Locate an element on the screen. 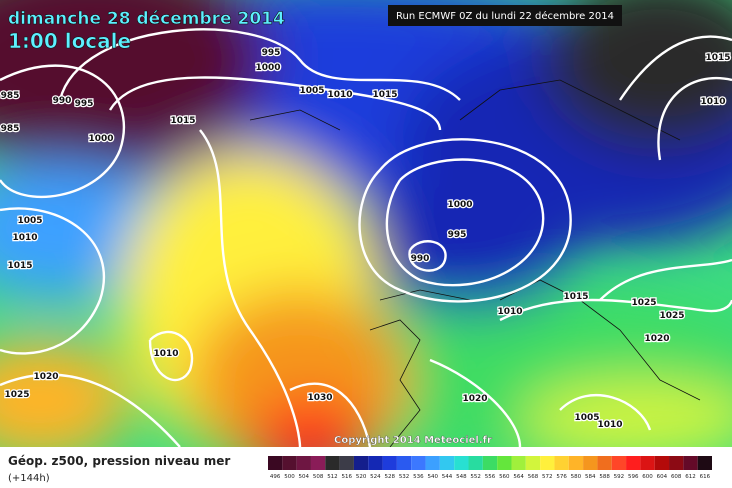  run-box is located at coordinates (505, 15).